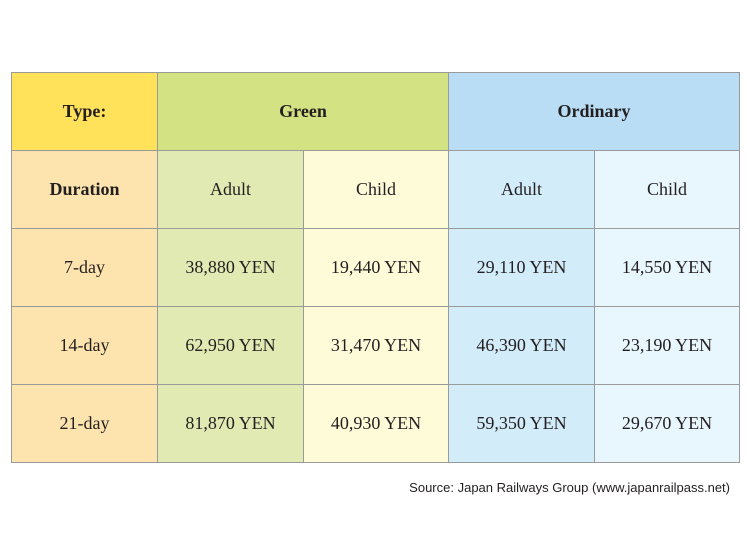 This screenshot has height=536, width=750. Describe the element at coordinates (667, 423) in the screenshot. I see `ordinary-child-price: 29,670 YEN` at that location.